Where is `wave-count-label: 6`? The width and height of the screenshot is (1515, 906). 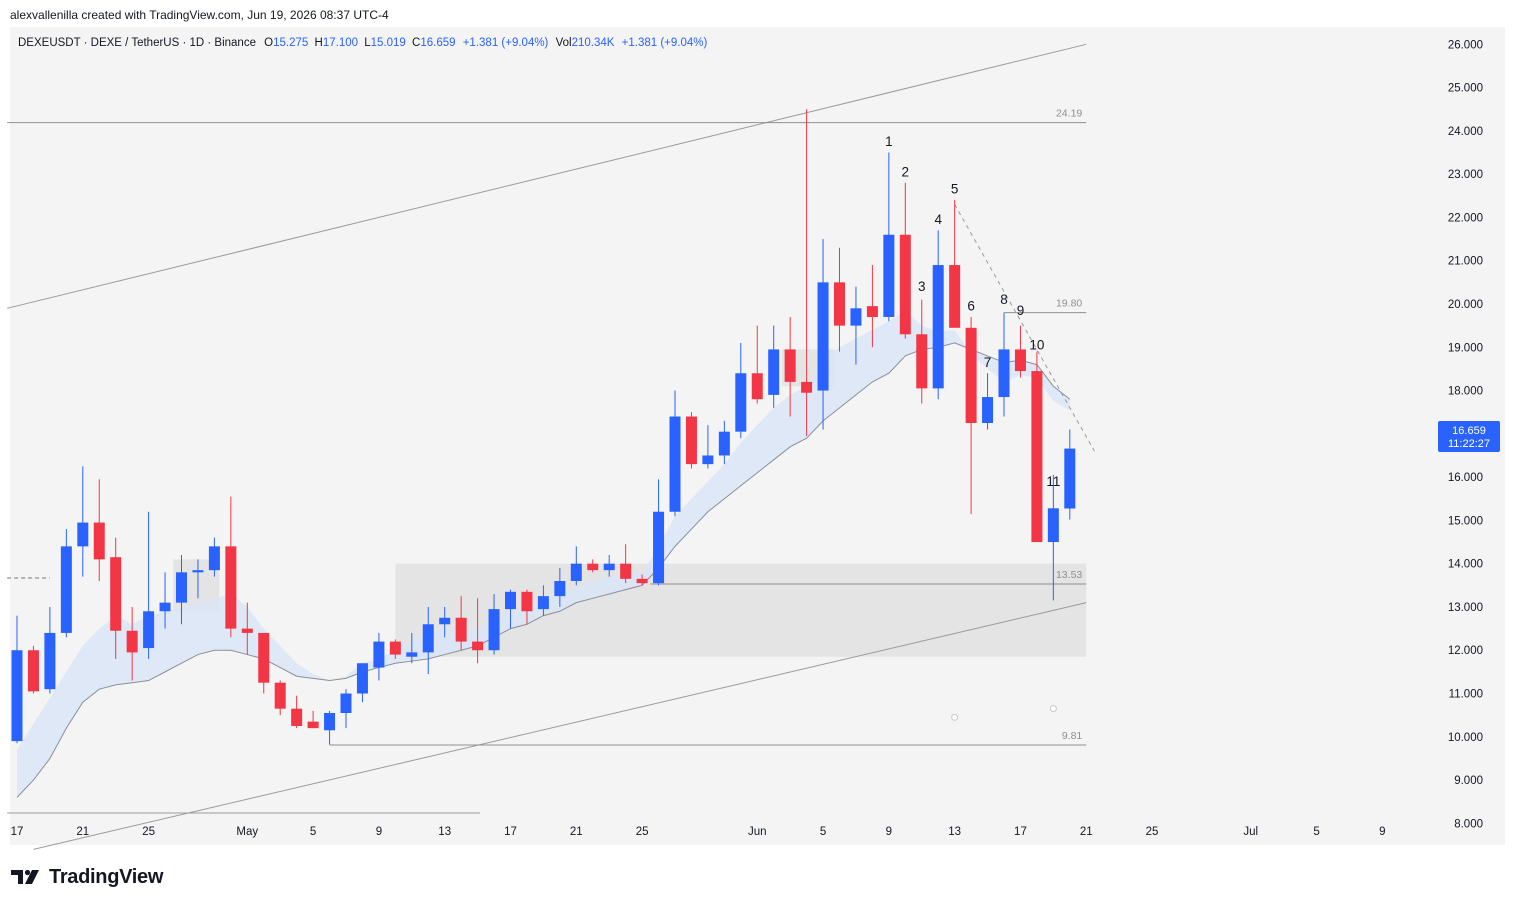
wave-count-label: 6 is located at coordinates (971, 305).